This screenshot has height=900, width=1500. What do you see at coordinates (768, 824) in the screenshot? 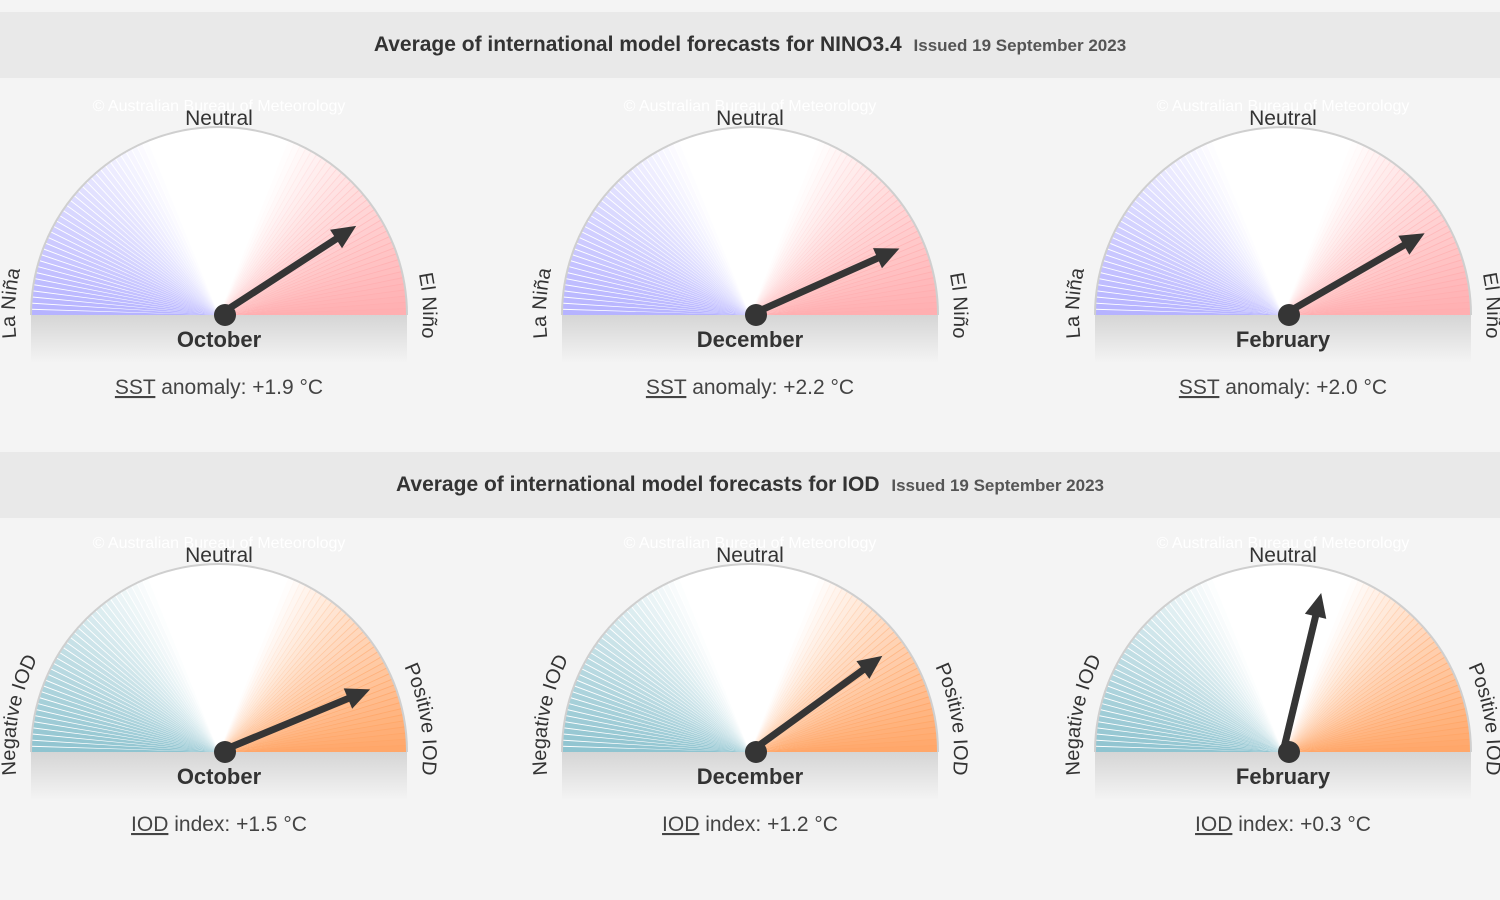
I see `readout-value: index: +1.2 °C` at bounding box center [768, 824].